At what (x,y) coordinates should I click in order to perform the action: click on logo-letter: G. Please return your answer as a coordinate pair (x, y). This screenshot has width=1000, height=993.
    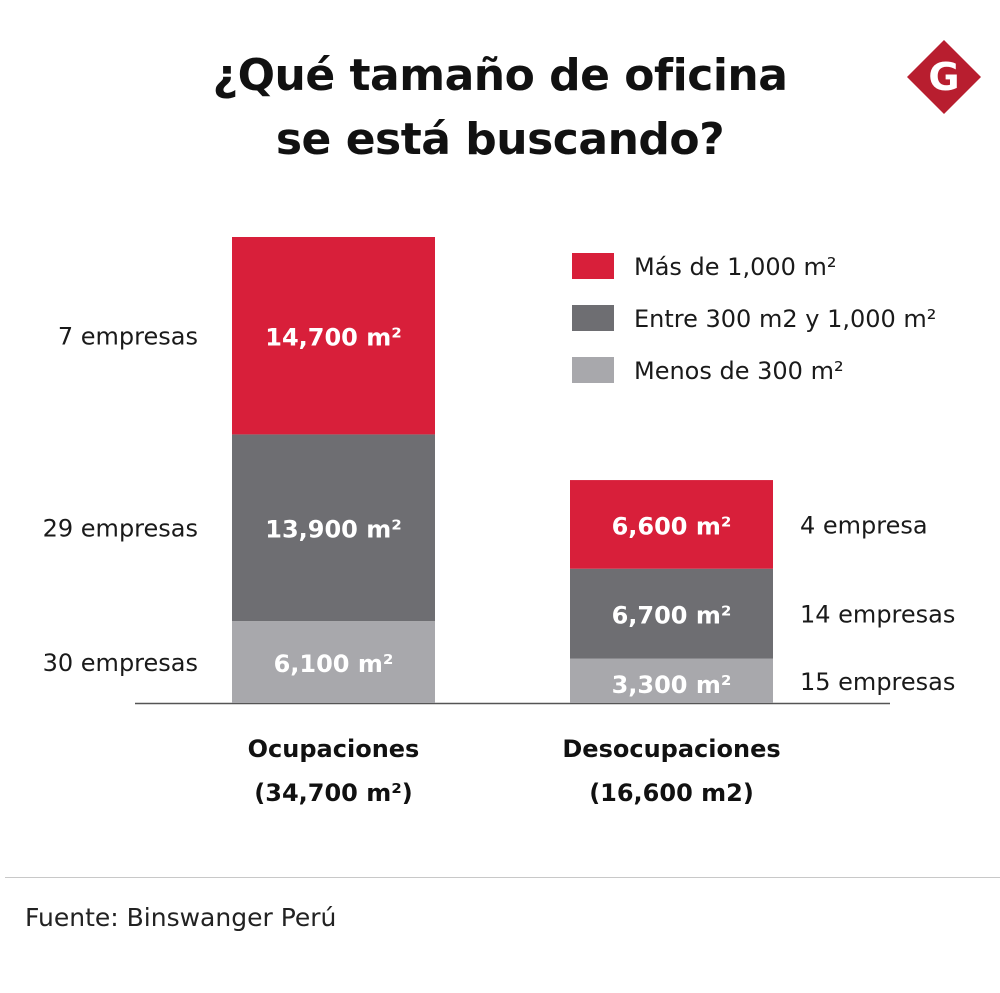
    Looking at the image, I should click on (943, 77).